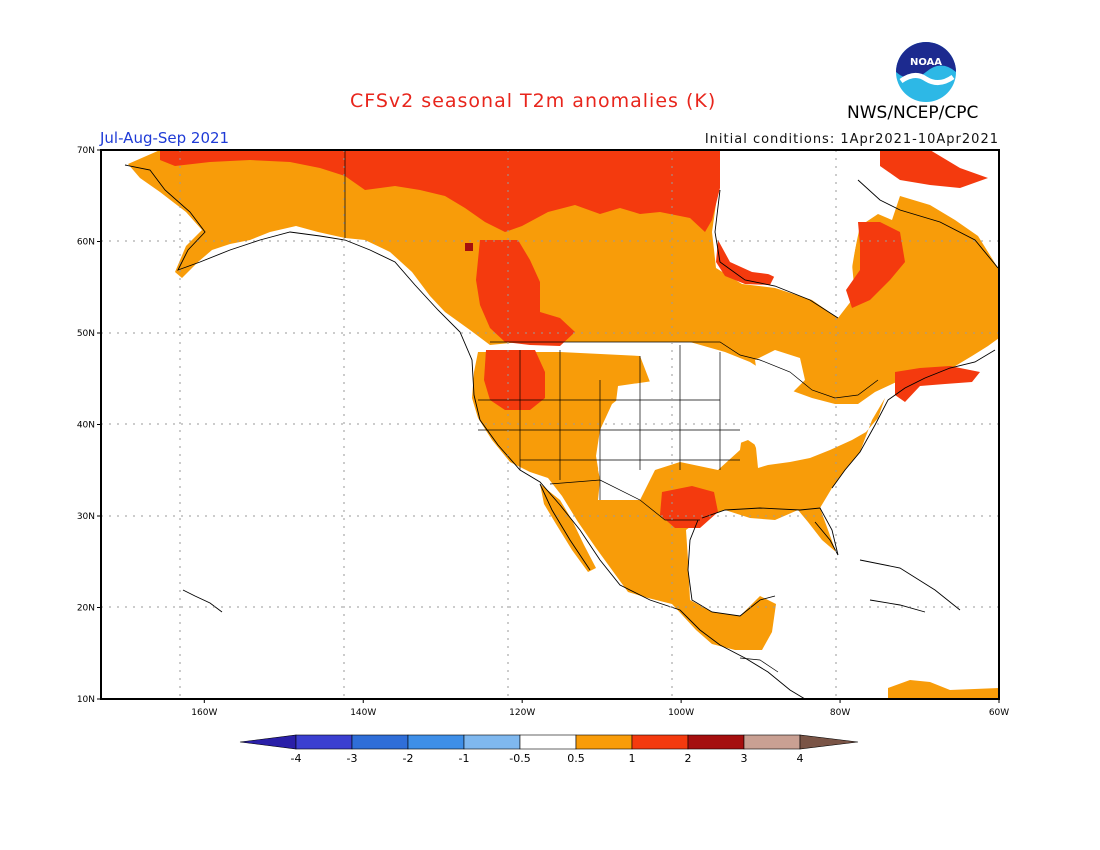  I want to click on anomaly-region-pacific-northwest, so click(514, 380).